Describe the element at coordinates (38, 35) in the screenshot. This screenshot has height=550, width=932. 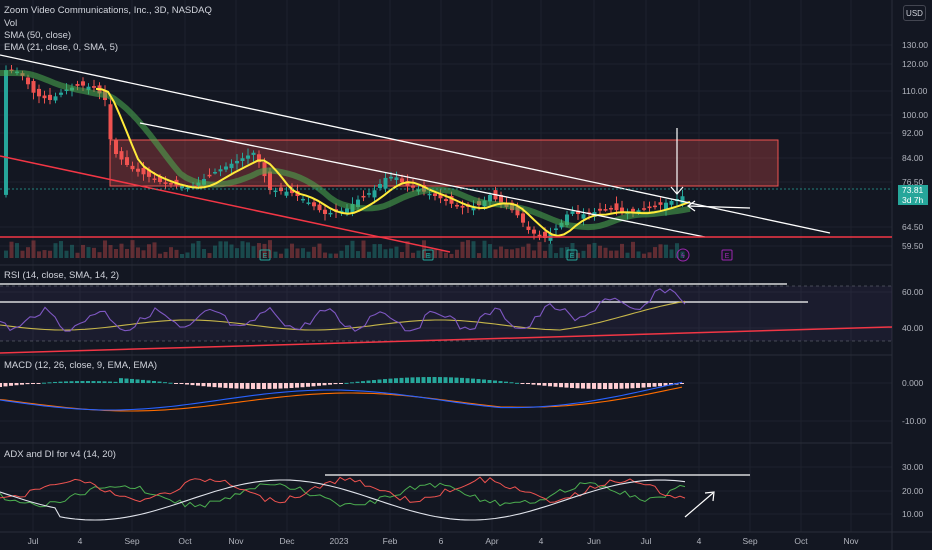
I see `legend-sma: SMA (50, close)` at that location.